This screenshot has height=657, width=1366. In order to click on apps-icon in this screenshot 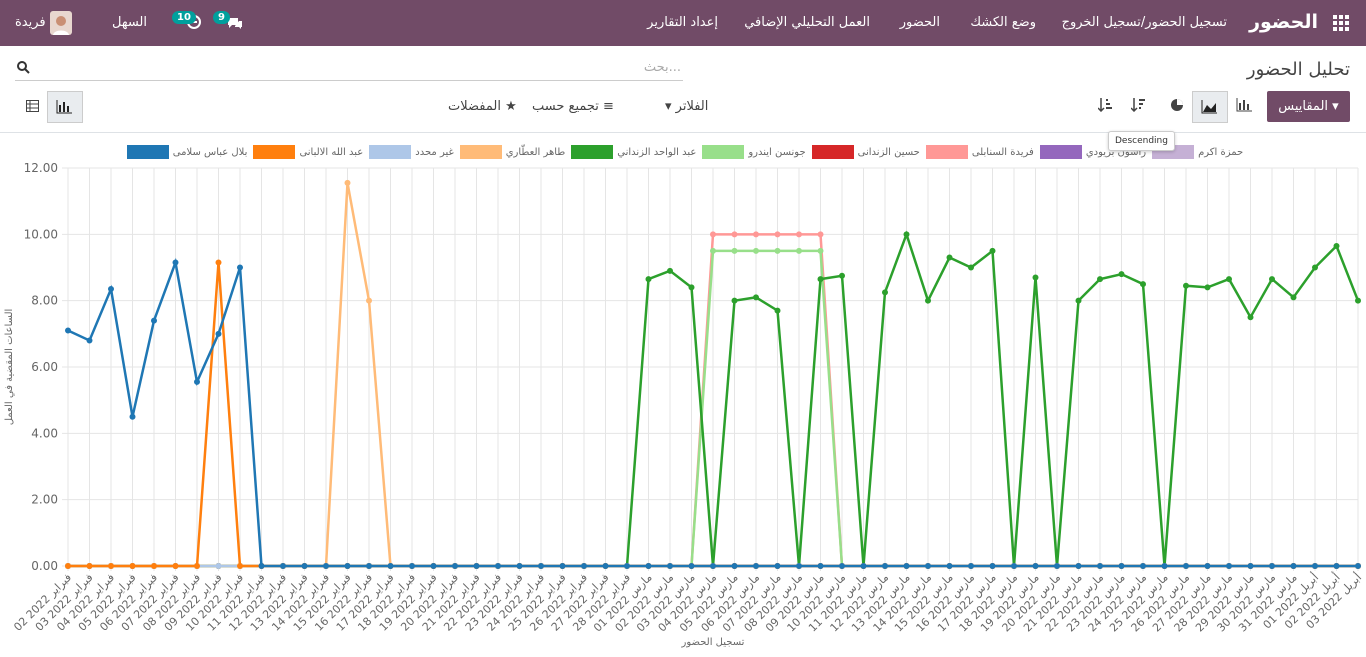, I will do `click(1341, 23)`.